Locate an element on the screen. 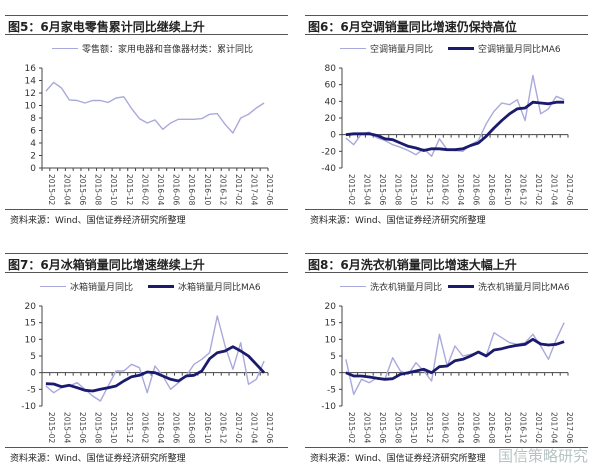  legend-item: 冰箱销量月同比MA6 is located at coordinates (204, 286).